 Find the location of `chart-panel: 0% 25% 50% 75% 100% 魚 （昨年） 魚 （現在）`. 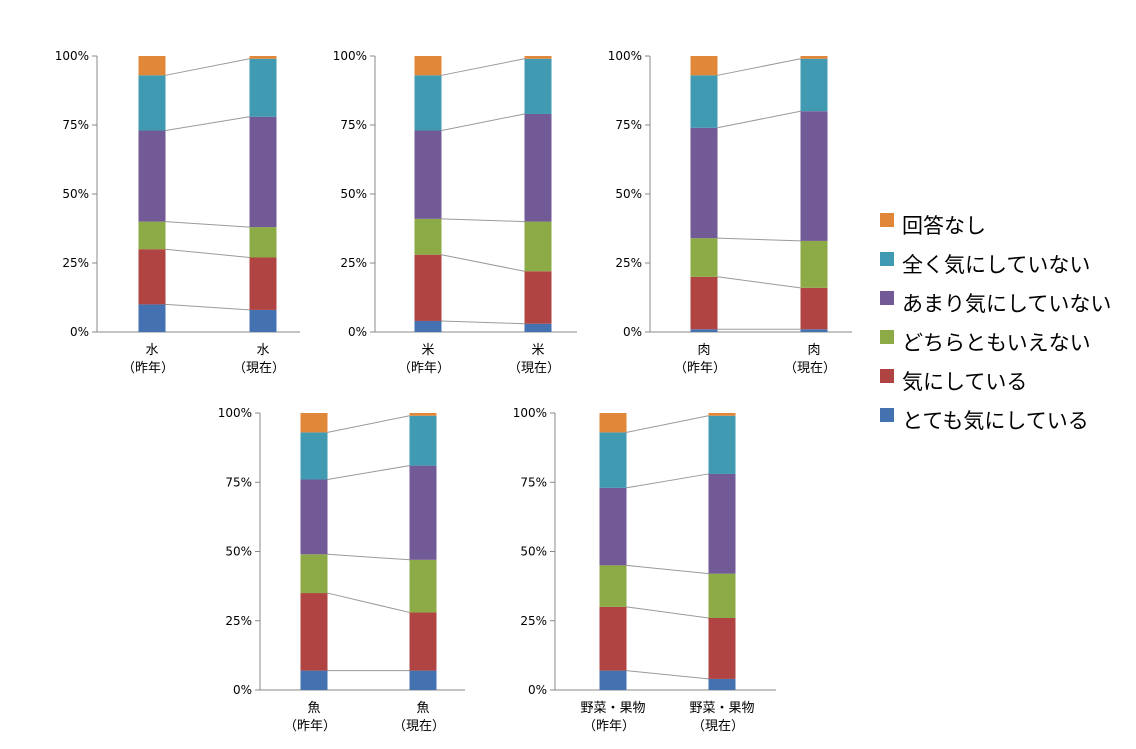

chart-panel: 0% 25% 50% 75% 100% 魚 （昨年） 魚 （現在） is located at coordinates (341, 570).